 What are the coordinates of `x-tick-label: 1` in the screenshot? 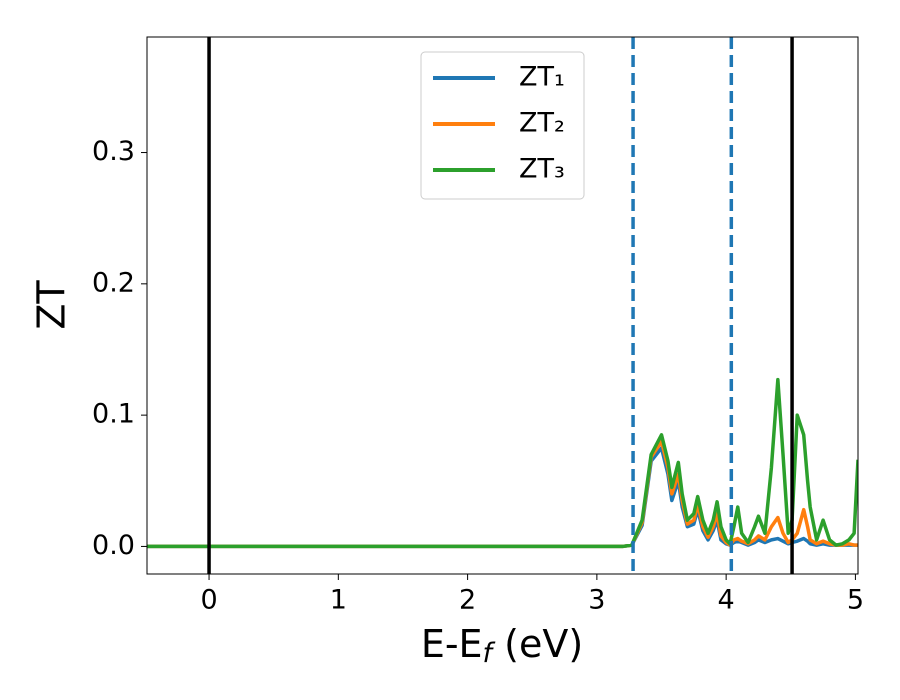 It's located at (338, 600).